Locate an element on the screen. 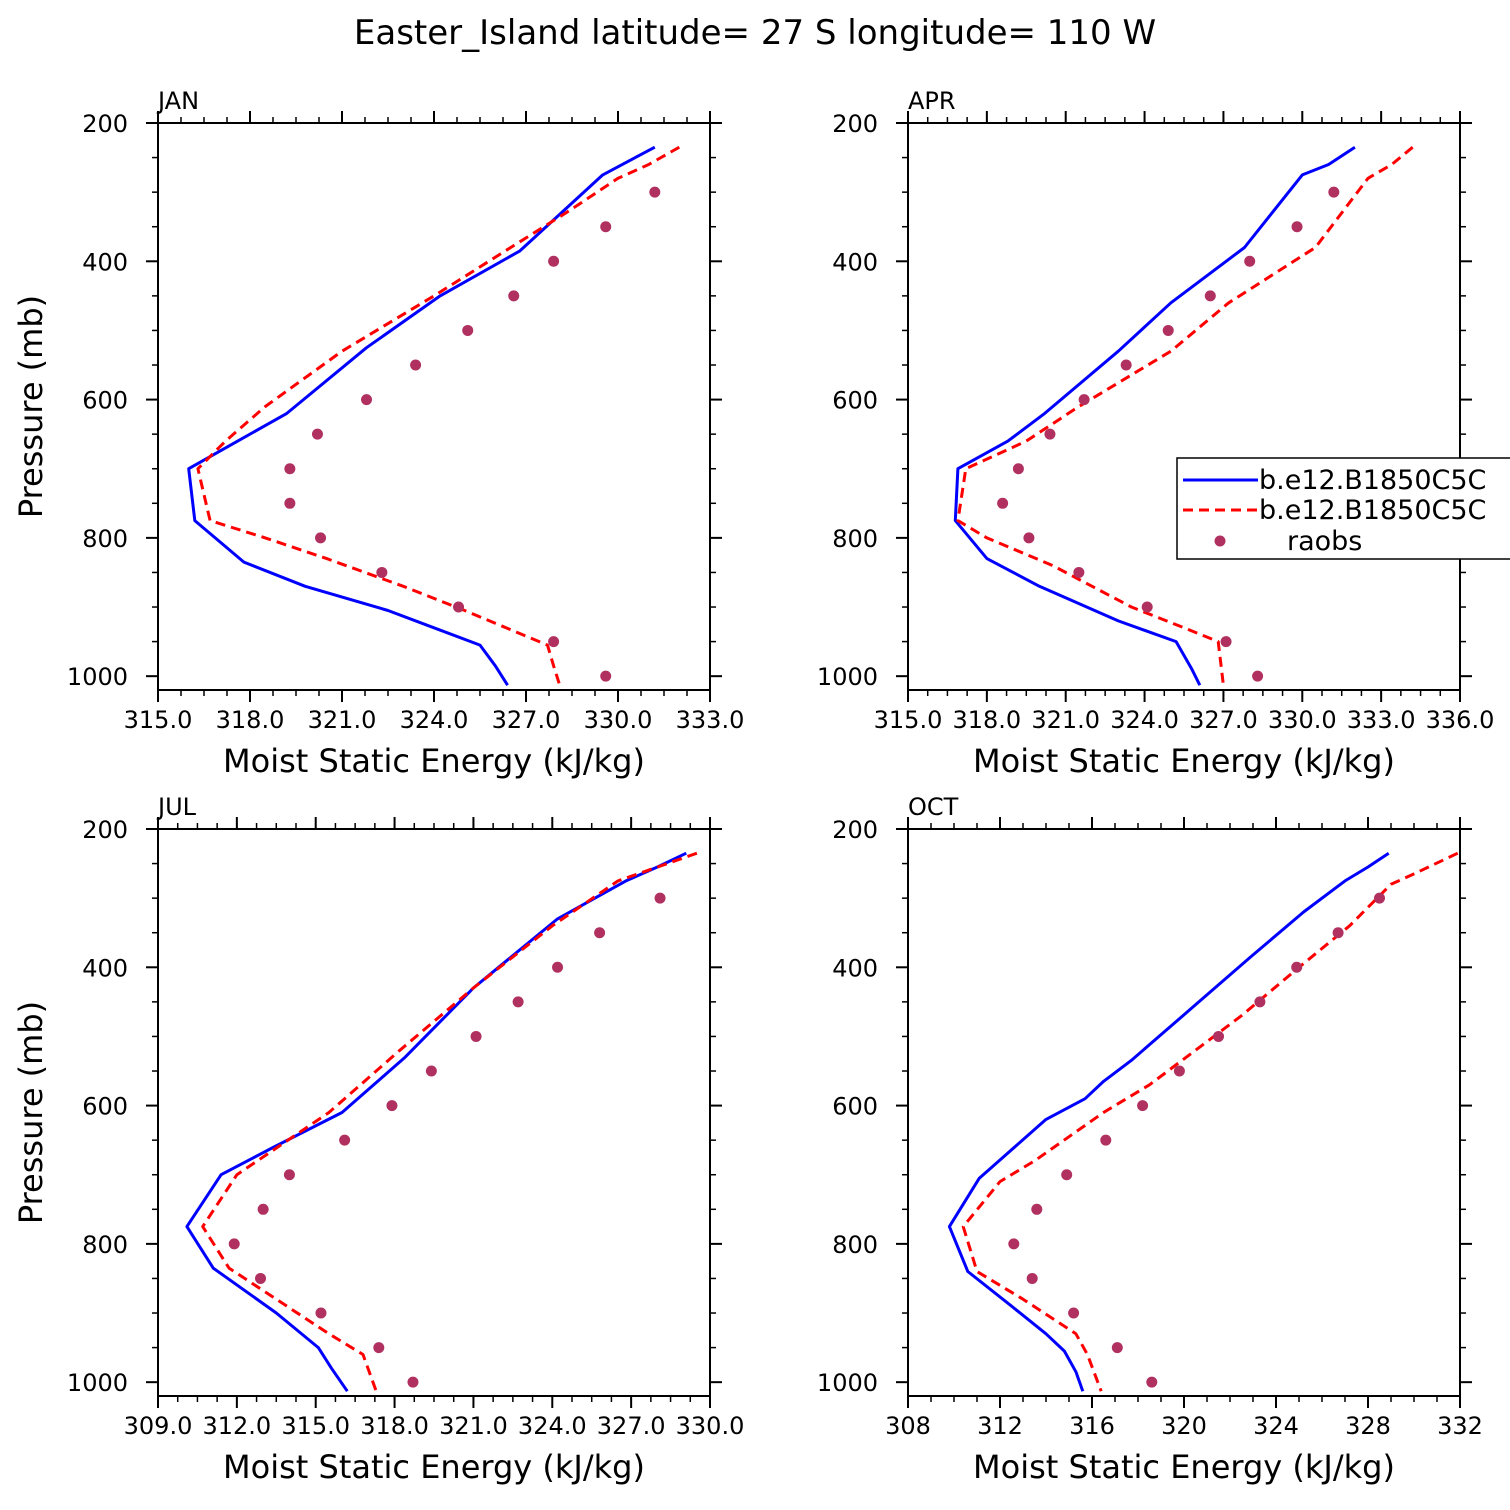 This screenshot has height=1510, width=1510. x-axis-label-jul: Moist Static Energy (kJ/kg) is located at coordinates (434, 1467).